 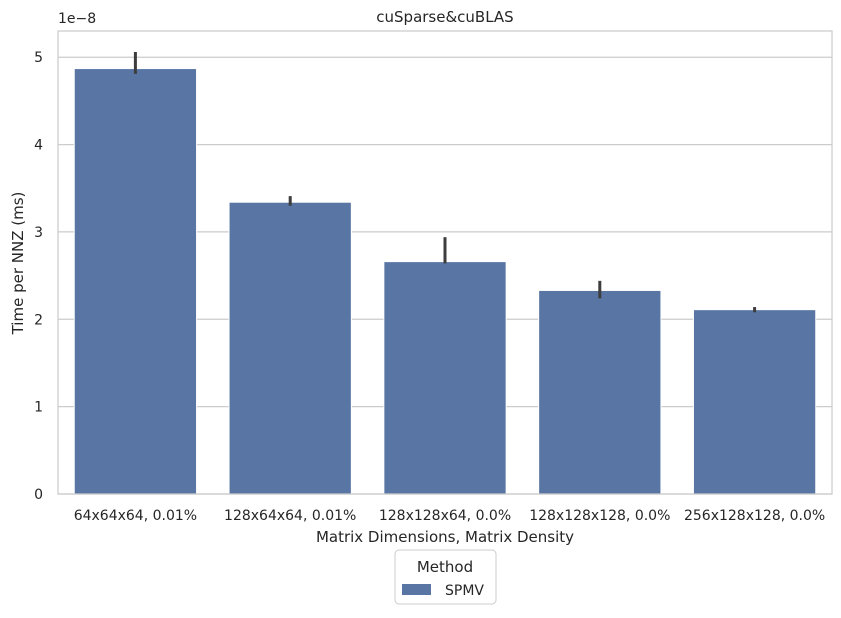 What do you see at coordinates (754, 516) in the screenshot?
I see `x-tick-label: 256x128x128, 0.0%` at bounding box center [754, 516].